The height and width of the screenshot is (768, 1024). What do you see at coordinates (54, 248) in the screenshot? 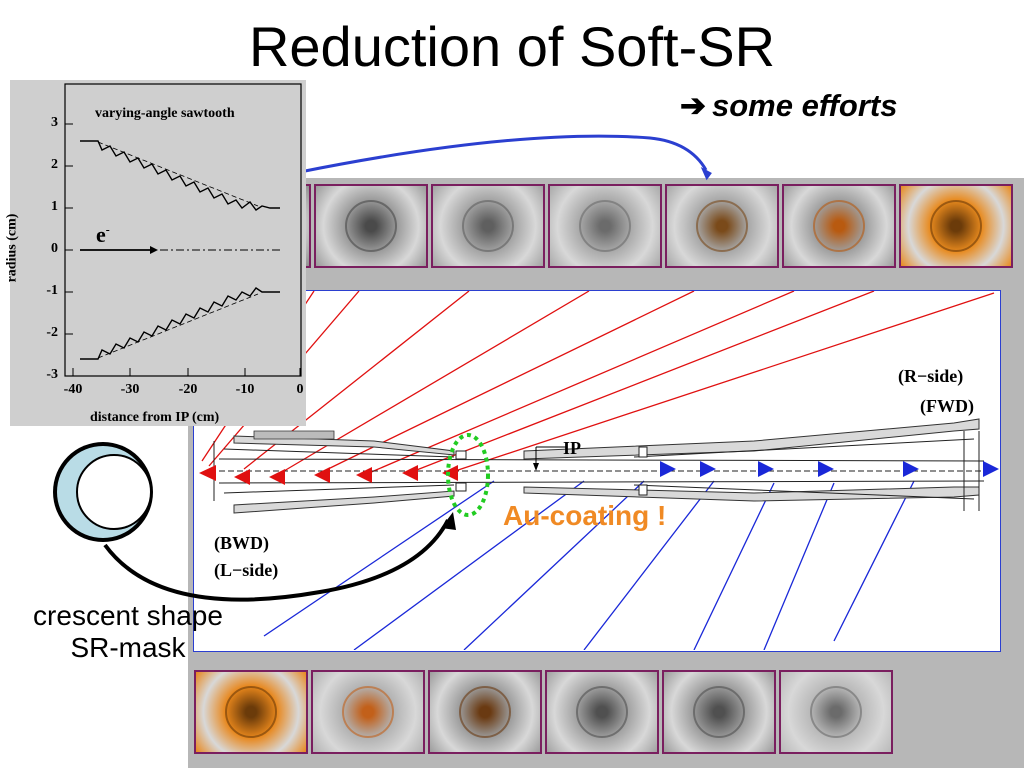
I see `plot-y-tick-label: 0` at bounding box center [54, 248].